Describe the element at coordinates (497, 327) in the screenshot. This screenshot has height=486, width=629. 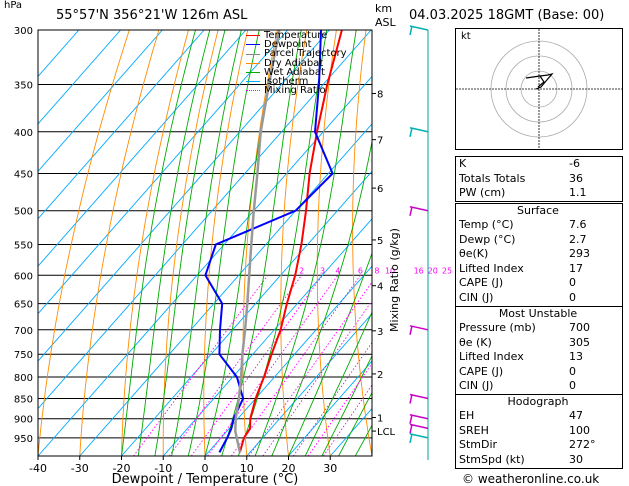
I see `row-label: Pressure (mb)` at that location.